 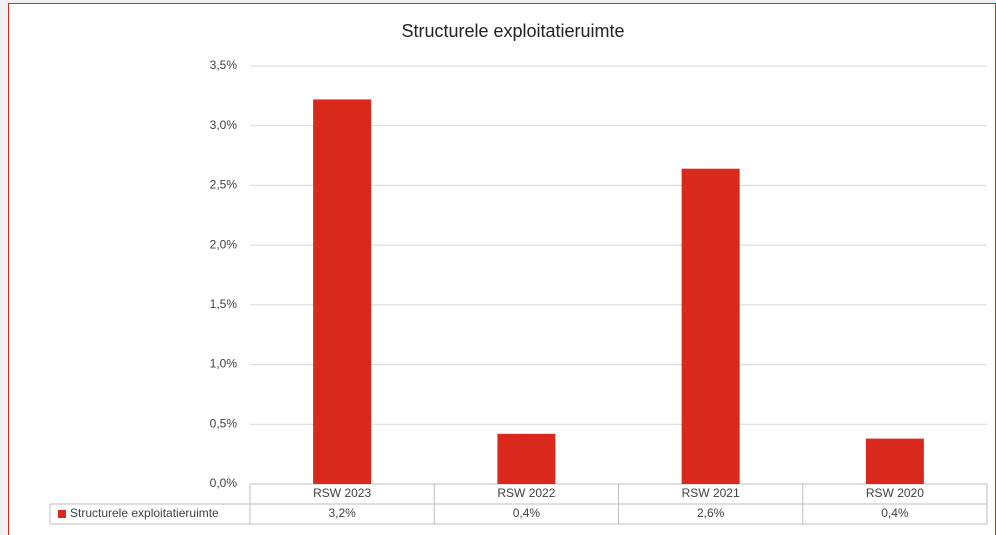 What do you see at coordinates (342, 513) in the screenshot?
I see `data-label: 3,2%` at bounding box center [342, 513].